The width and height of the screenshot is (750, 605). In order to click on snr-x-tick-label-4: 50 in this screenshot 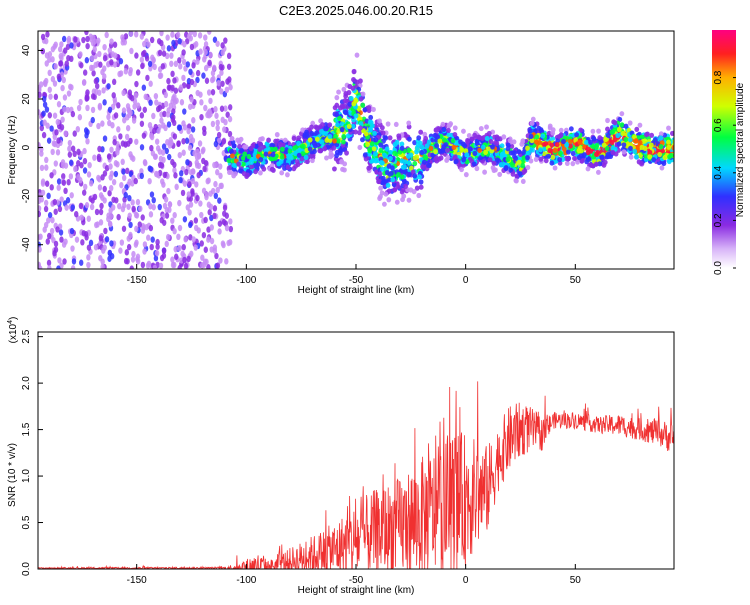, I will do `click(576, 580)`.